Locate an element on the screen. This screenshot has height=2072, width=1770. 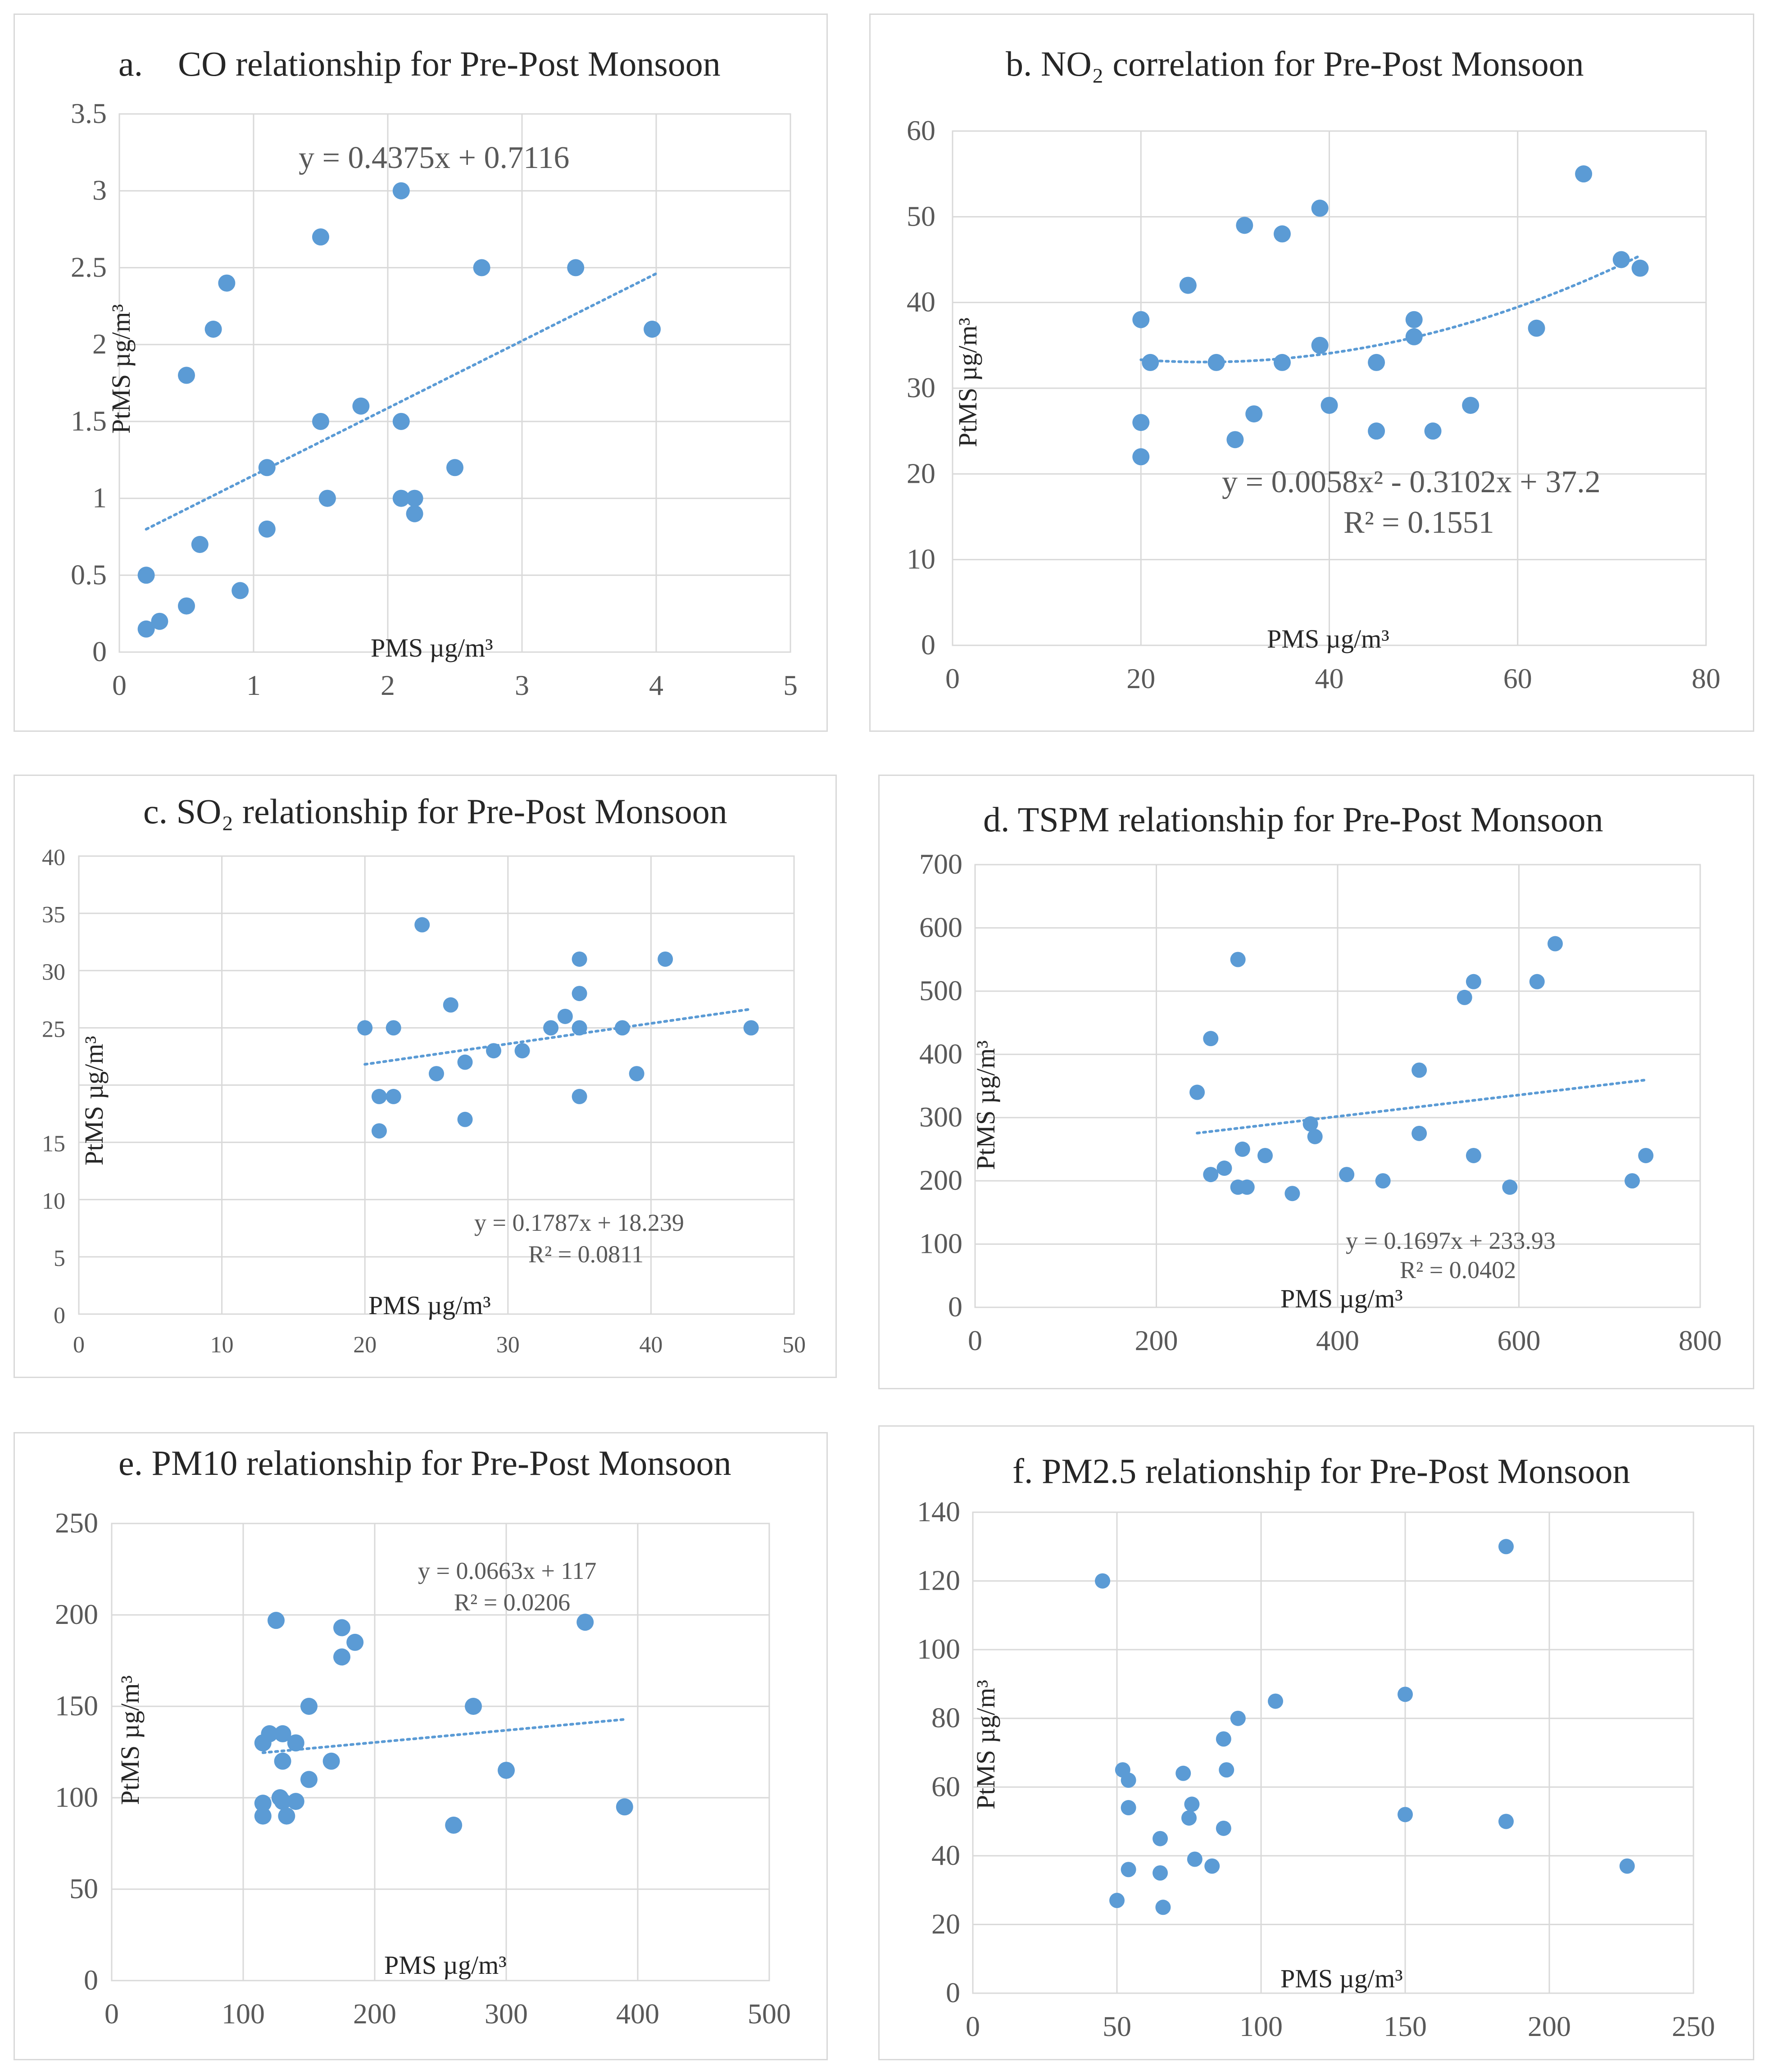
x-tick-label: 800 is located at coordinates (1700, 1340).